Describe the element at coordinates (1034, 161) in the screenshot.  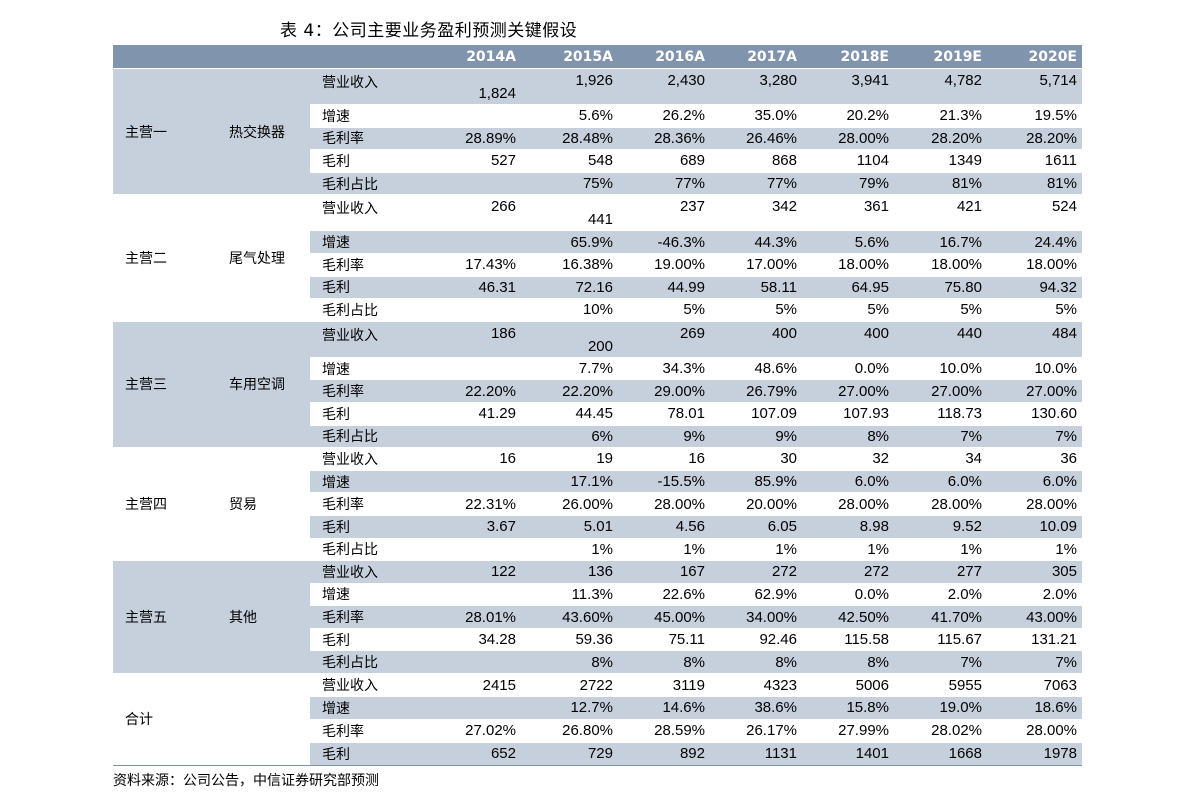
I see `value-cell: 1611` at that location.